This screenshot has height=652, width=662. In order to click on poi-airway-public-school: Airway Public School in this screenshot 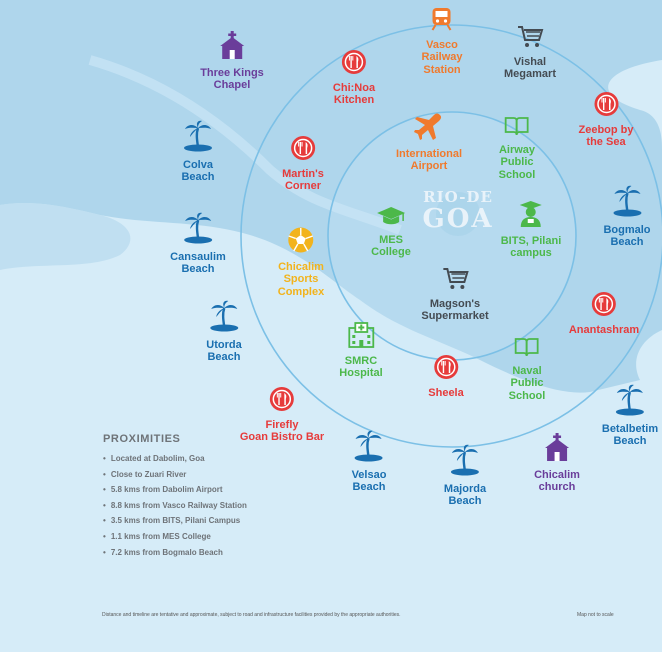, I will do `click(517, 148)`.